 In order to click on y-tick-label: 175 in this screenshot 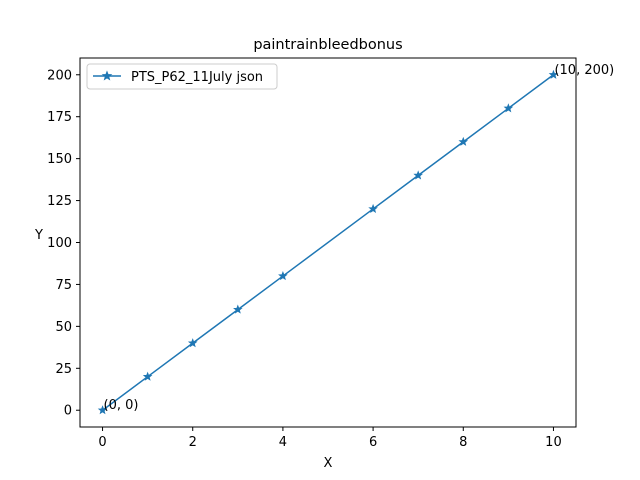, I will do `click(59, 117)`.